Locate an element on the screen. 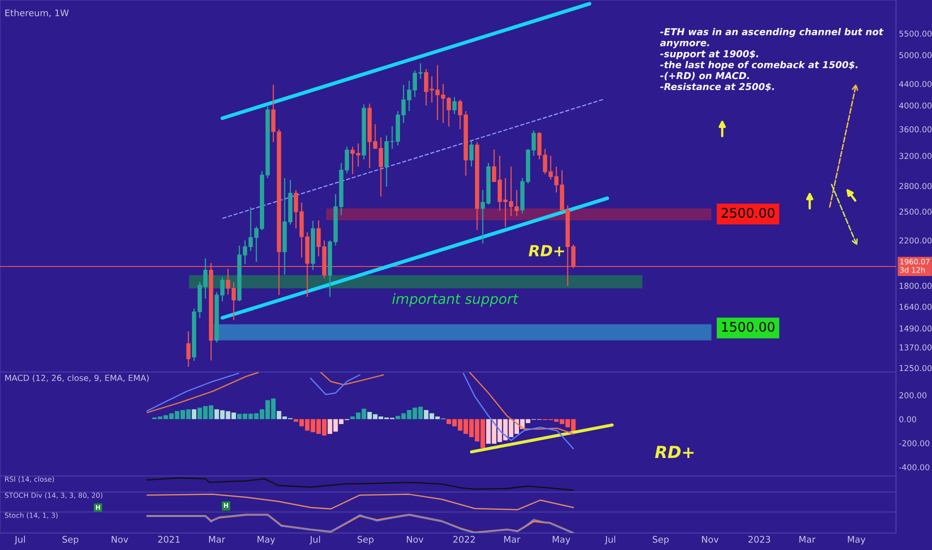 The width and height of the screenshot is (932, 550). y-tick-label: 1640.00 is located at coordinates (916, 307).